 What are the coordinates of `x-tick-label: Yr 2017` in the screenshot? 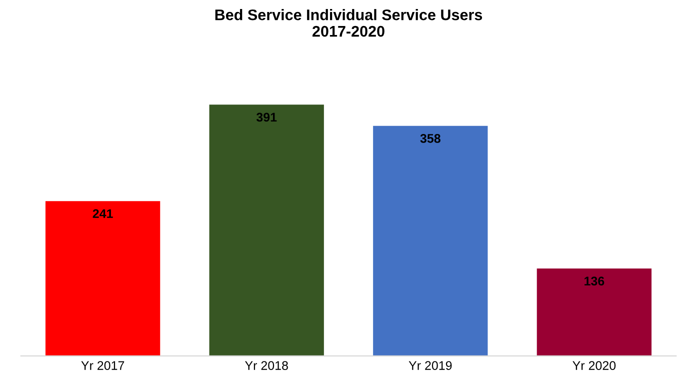 It's located at (102, 365).